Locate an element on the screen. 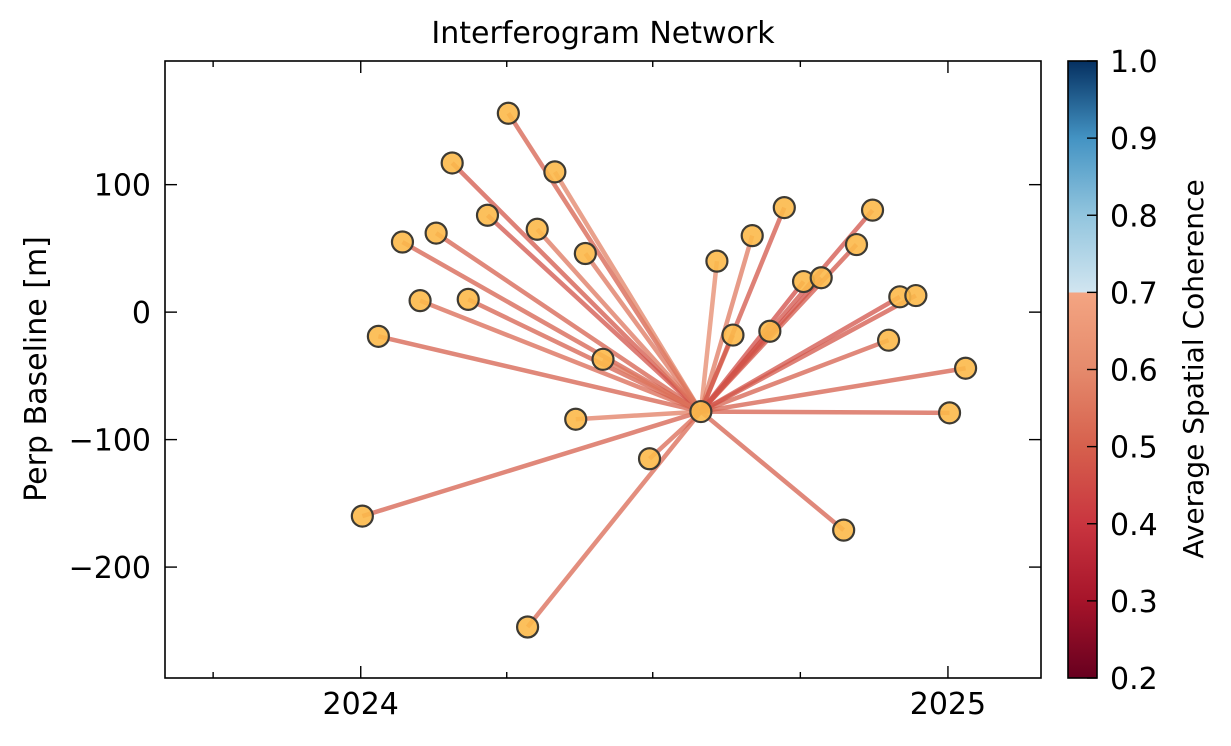 The height and width of the screenshot is (746, 1231). colorbar-tick-label: 0.5 is located at coordinates (1134, 448).